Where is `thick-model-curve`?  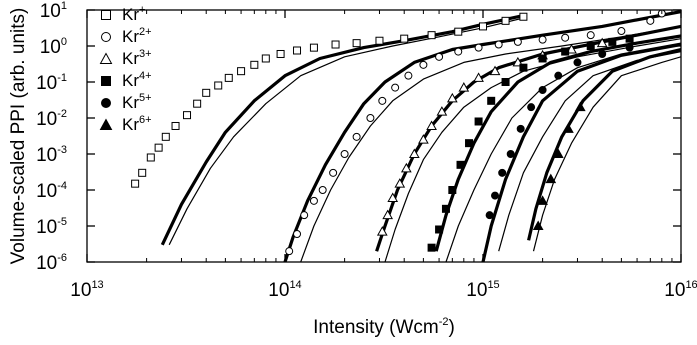 thick-model-curve is located at coordinates (604, 144).